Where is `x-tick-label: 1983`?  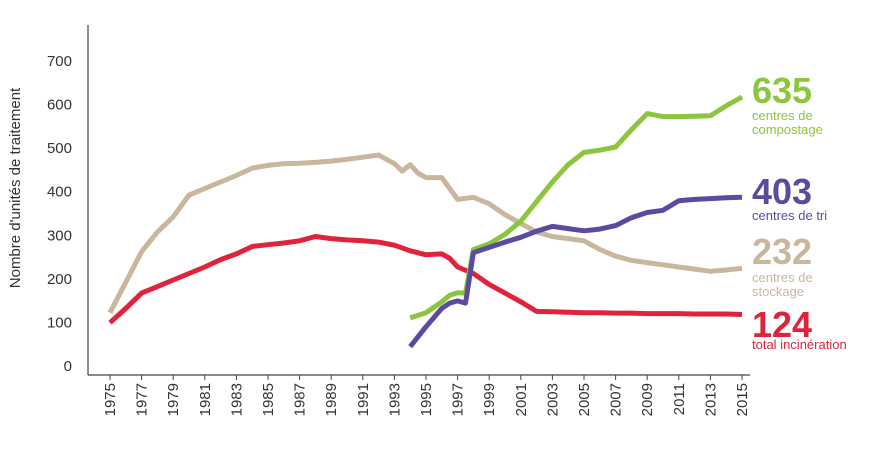 x-tick-label: 1983 is located at coordinates (236, 399).